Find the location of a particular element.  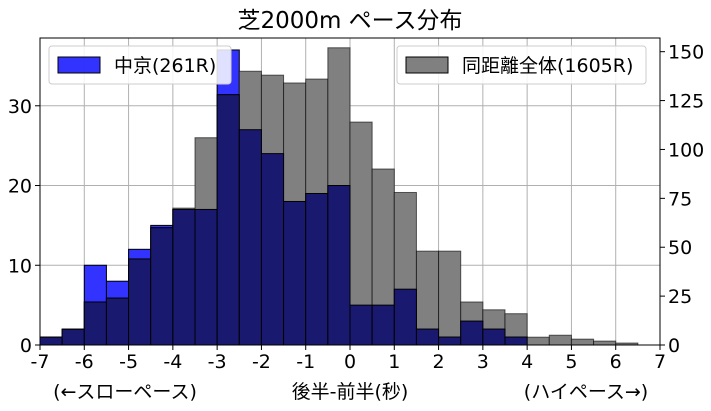

x-tick-label: 5 is located at coordinates (571, 362).